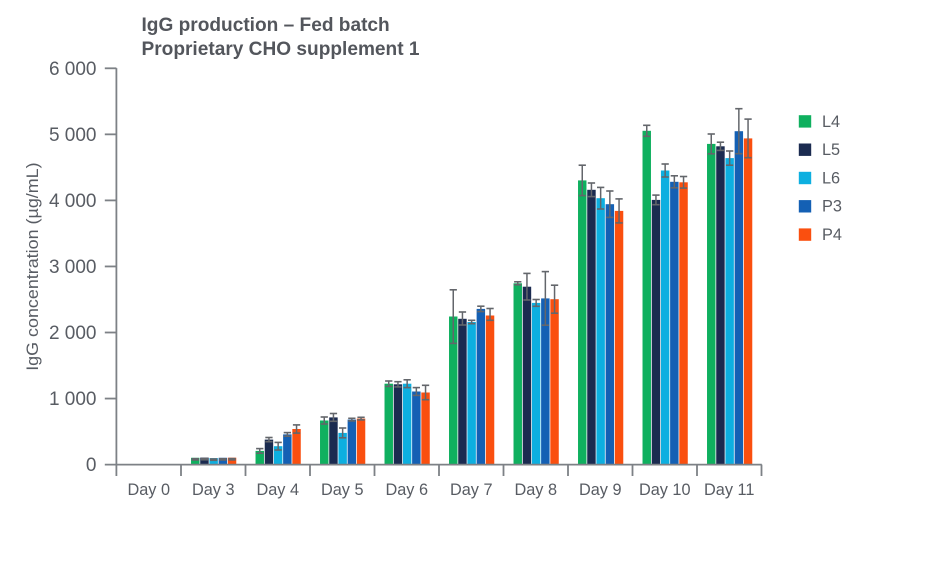 Image resolution: width=932 pixels, height=587 pixels. What do you see at coordinates (277, 490) in the screenshot?
I see `svg-text: Day 4` at bounding box center [277, 490].